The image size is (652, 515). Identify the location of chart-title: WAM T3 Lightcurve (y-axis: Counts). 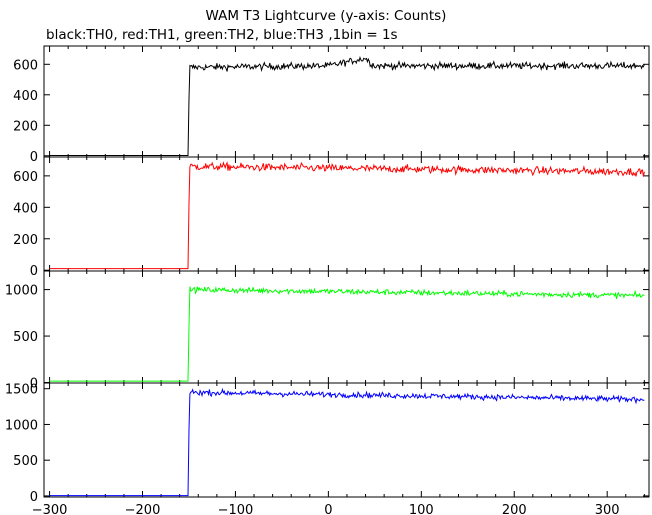
(326, 16).